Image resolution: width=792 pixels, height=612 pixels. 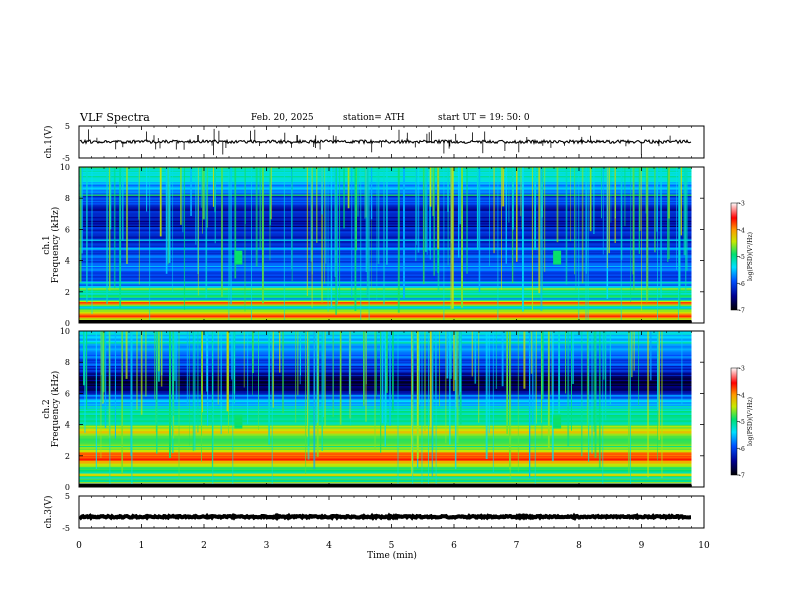 What do you see at coordinates (535, 409) in the screenshot?
I see `ch2-broadband-line` at bounding box center [535, 409].